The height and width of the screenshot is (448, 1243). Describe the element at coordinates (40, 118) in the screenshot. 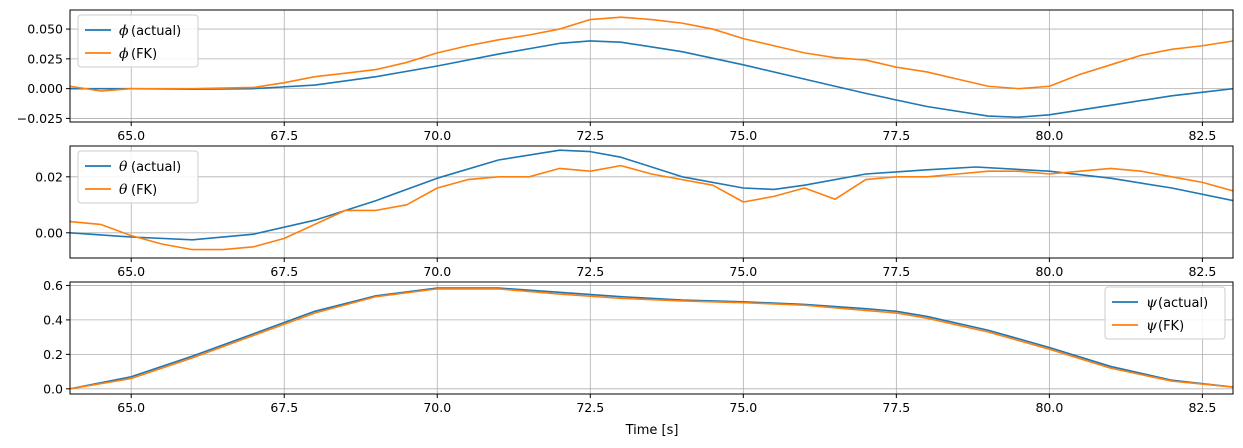

I see `y-tick-label: −0.025` at that location.